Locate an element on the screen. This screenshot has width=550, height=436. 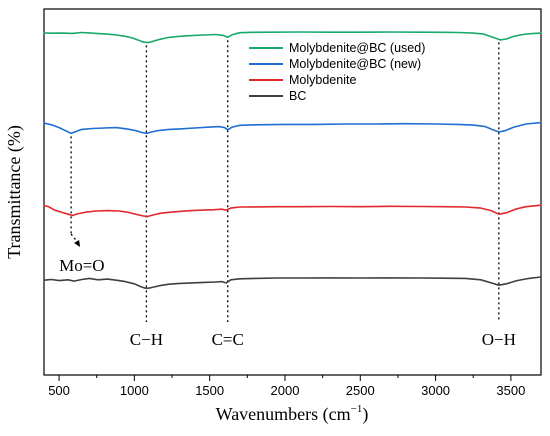
x-tick-label: 3500 is located at coordinates (510, 390).